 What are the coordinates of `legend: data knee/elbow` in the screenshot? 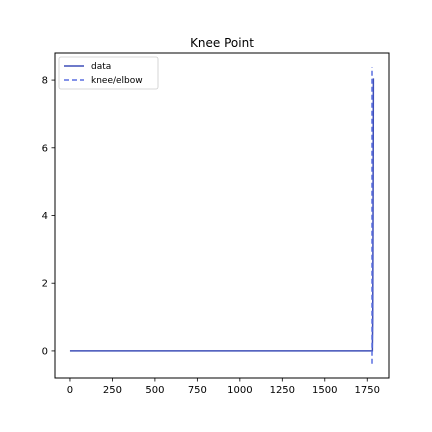 It's located at (108, 73).